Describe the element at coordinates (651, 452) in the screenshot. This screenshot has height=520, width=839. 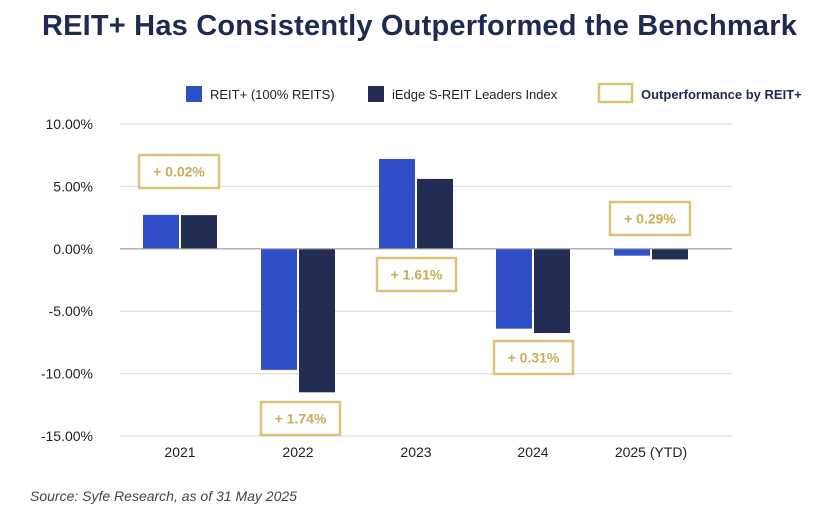
I see `x-tick-label: 2025 (YTD)` at that location.